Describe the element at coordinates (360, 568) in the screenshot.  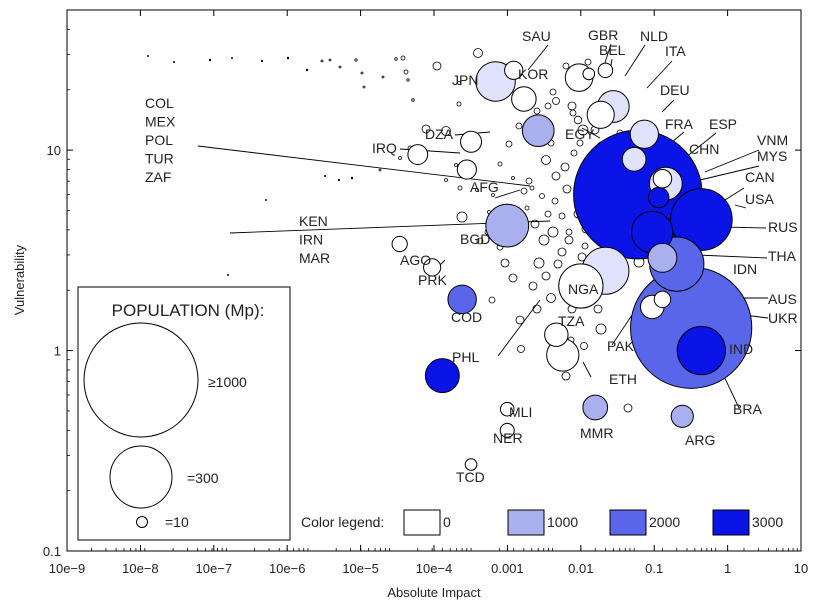
I see `x-tick-label-4: 10e−5` at that location.